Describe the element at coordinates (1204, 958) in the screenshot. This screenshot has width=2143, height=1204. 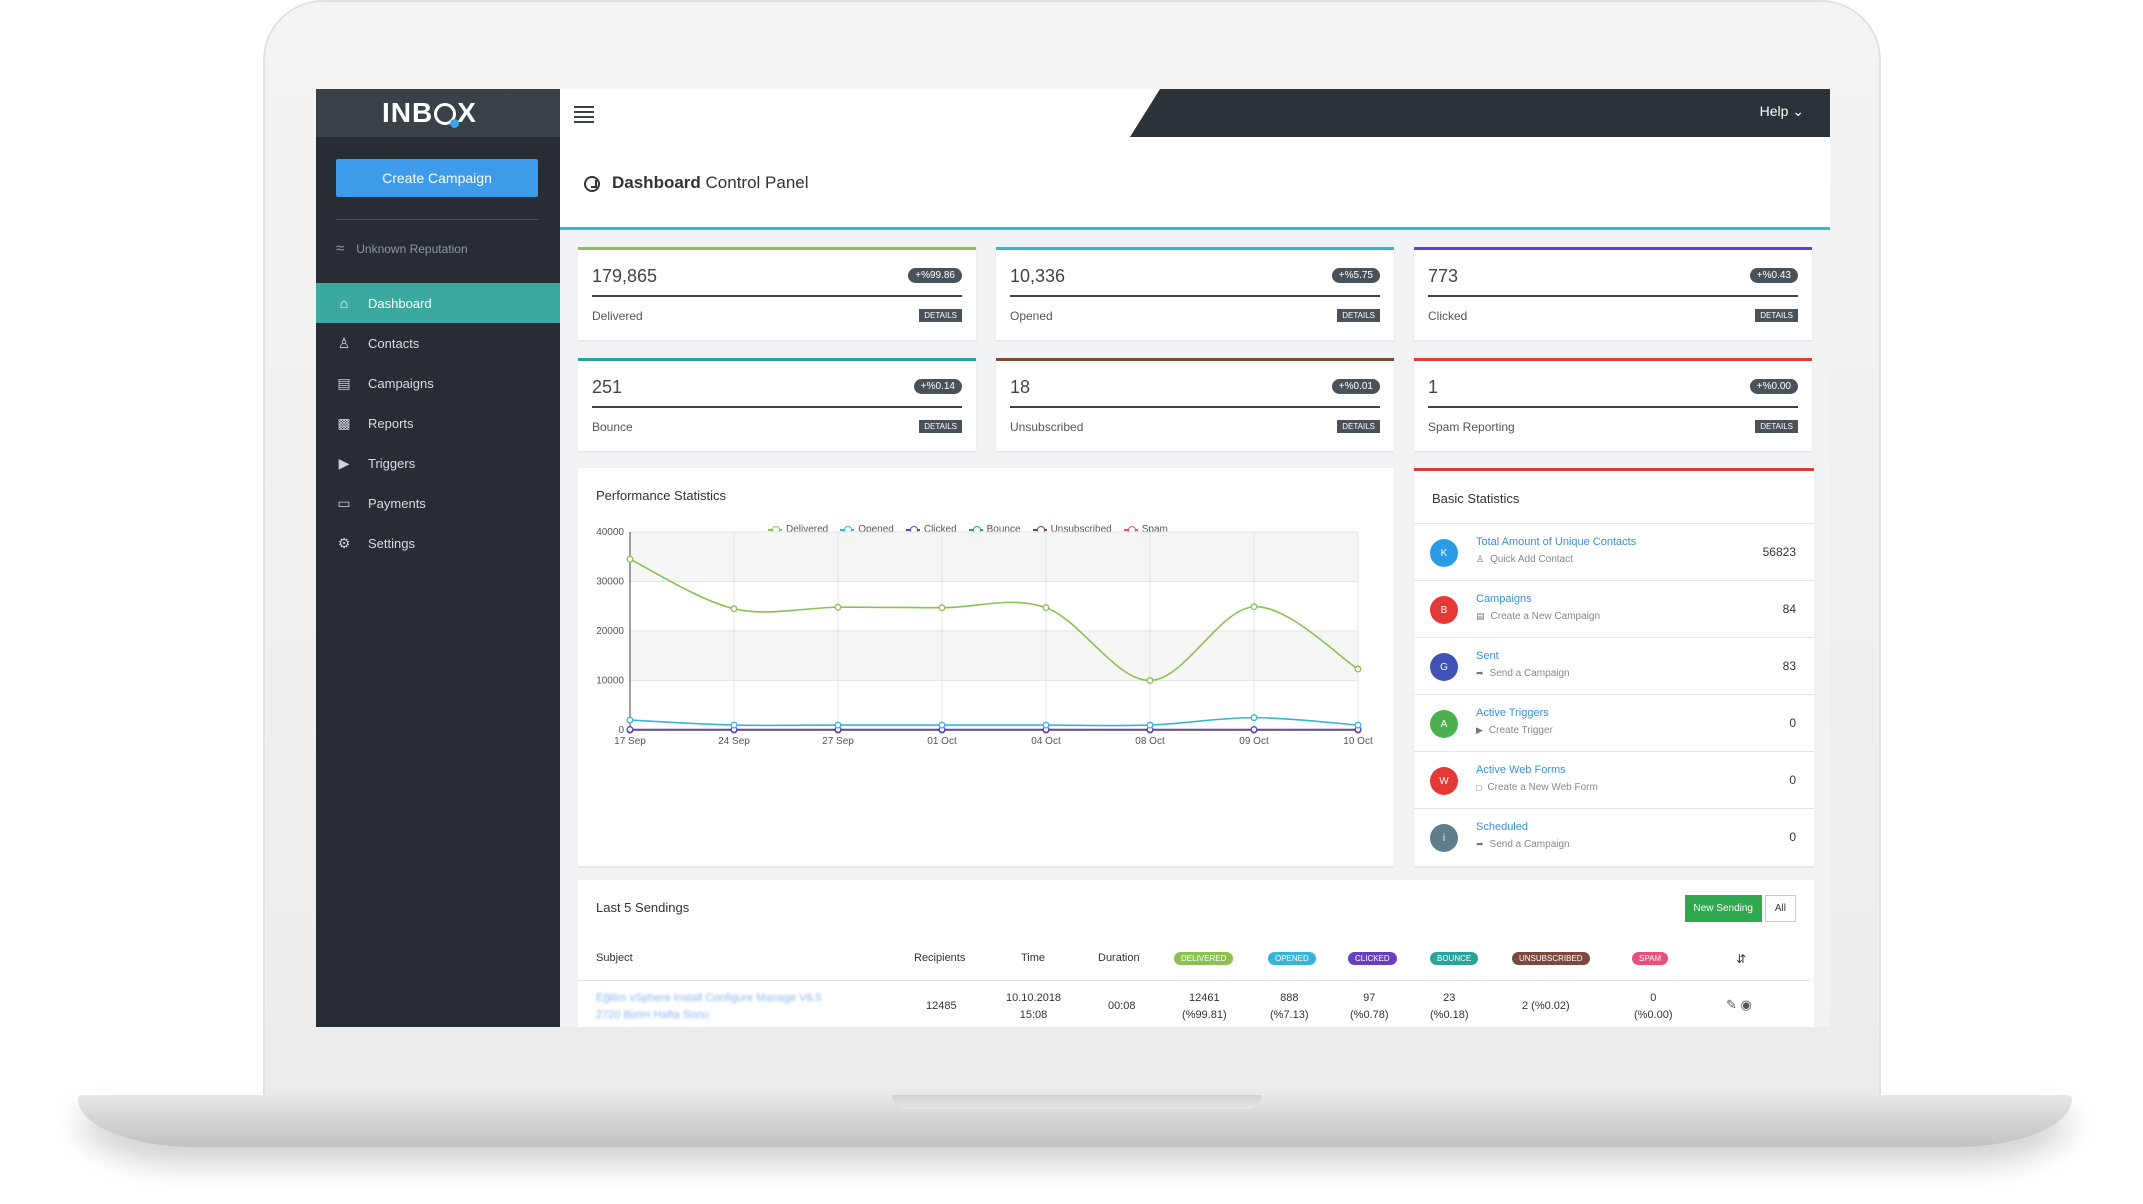
I see `column-header-delivered: DELIVERED` at that location.